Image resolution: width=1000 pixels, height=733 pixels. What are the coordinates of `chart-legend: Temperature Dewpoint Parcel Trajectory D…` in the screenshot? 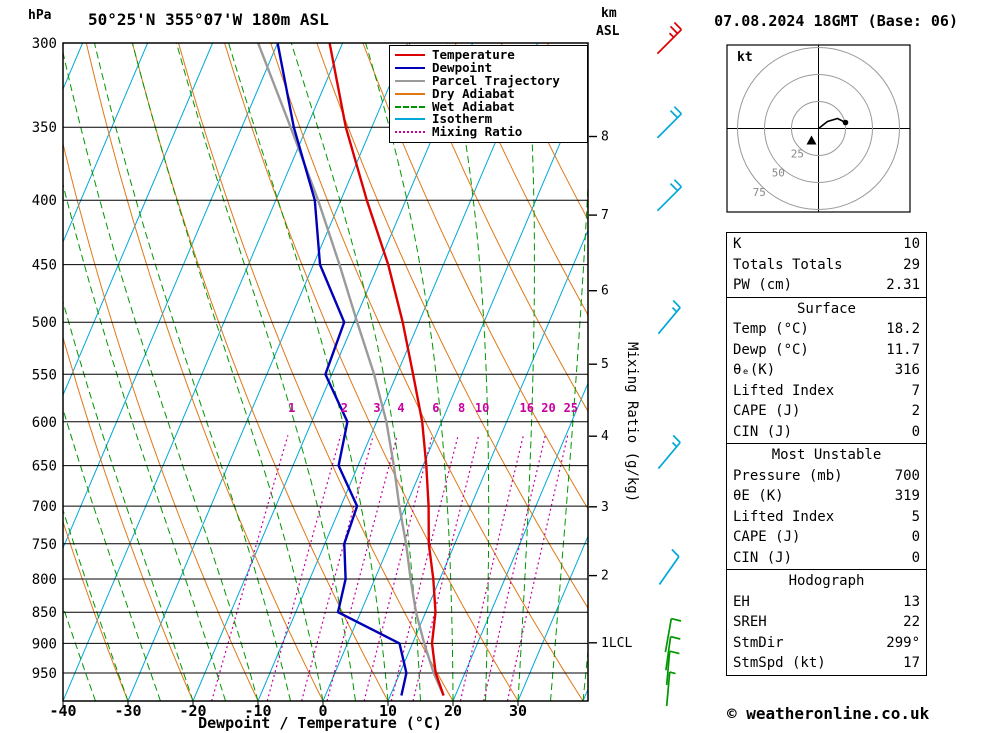 It's located at (488, 94).